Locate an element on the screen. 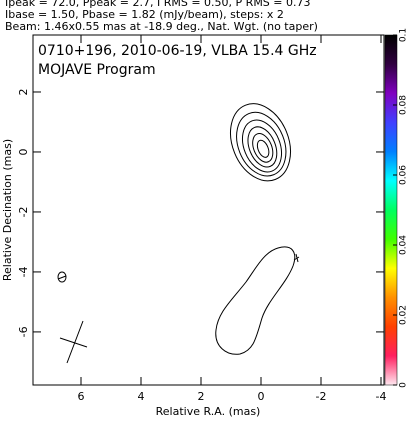  x-axis-label: Relative R.A. (mas) is located at coordinates (208, 411).